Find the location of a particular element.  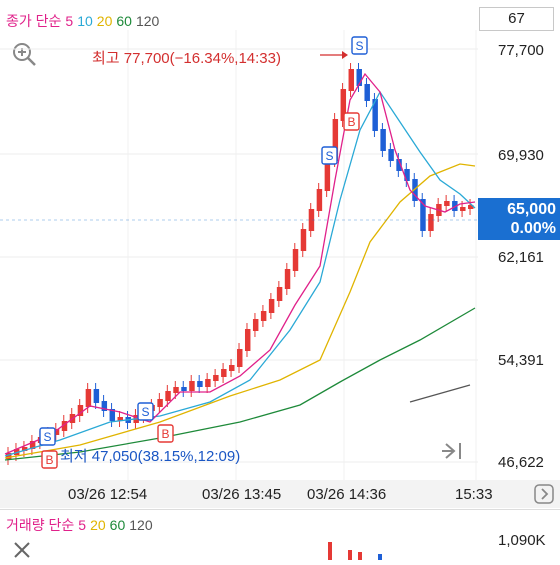

volume-ma-120: 120 is located at coordinates (141, 525).